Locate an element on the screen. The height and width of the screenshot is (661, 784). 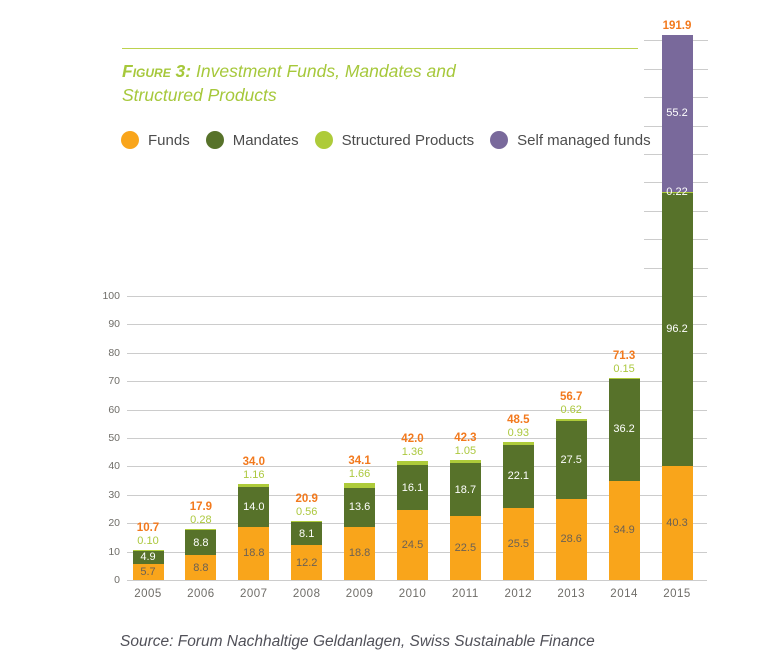
segment-value-label: 25.5 is located at coordinates (518, 543).